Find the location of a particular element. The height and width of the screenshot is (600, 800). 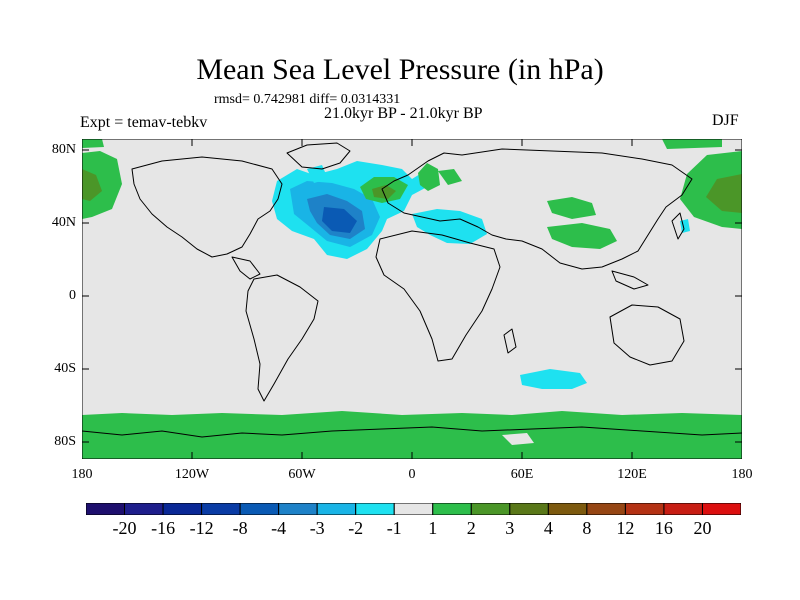

colorbar-label: -3 is located at coordinates (317, 528).